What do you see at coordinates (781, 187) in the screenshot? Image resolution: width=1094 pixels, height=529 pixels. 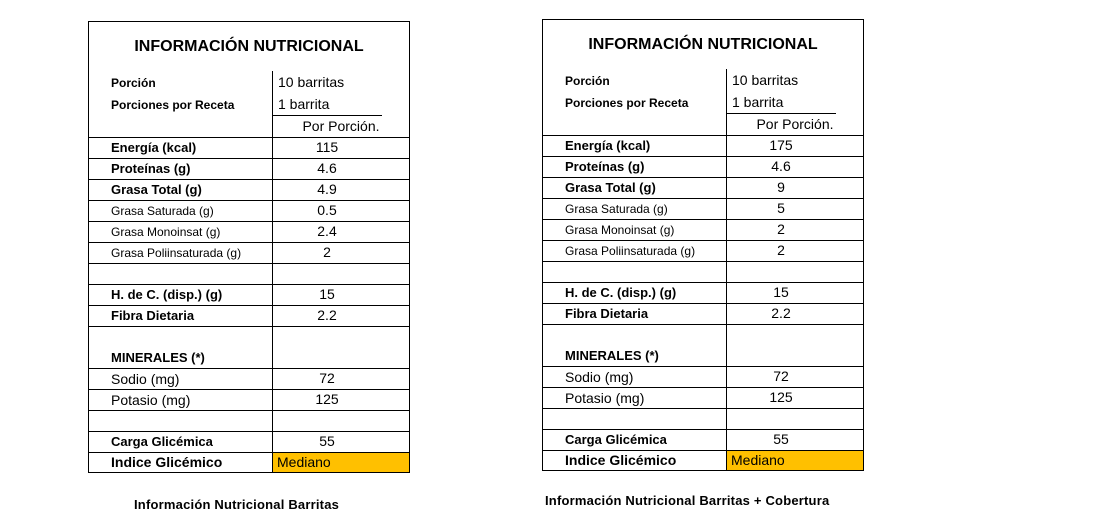 I see `fat-value: 9` at bounding box center [781, 187].